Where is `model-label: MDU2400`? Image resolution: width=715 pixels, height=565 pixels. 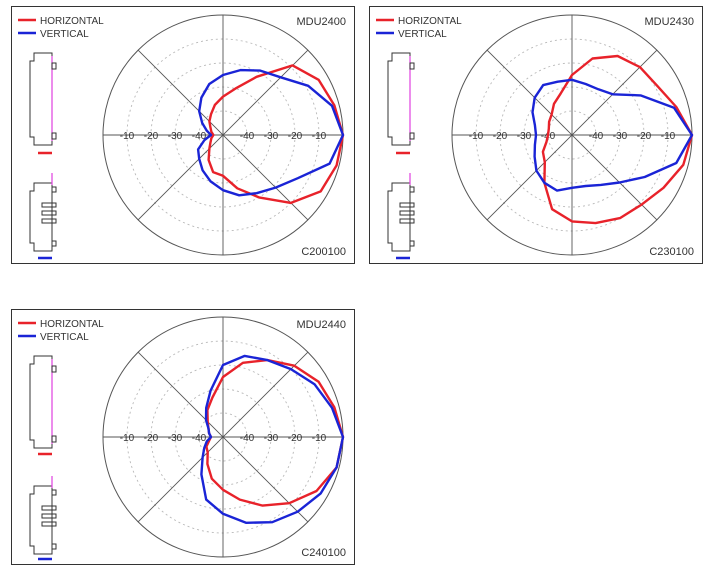
model-label: MDU2400 is located at coordinates (321, 22).